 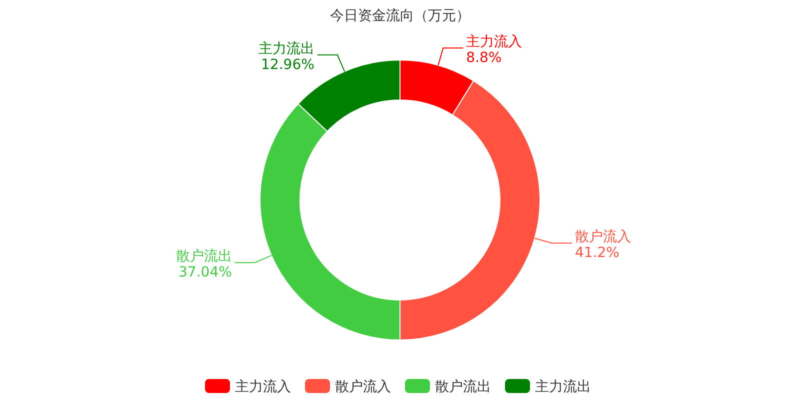 I want to click on slice-label: 主力流出, so click(x=286, y=48).